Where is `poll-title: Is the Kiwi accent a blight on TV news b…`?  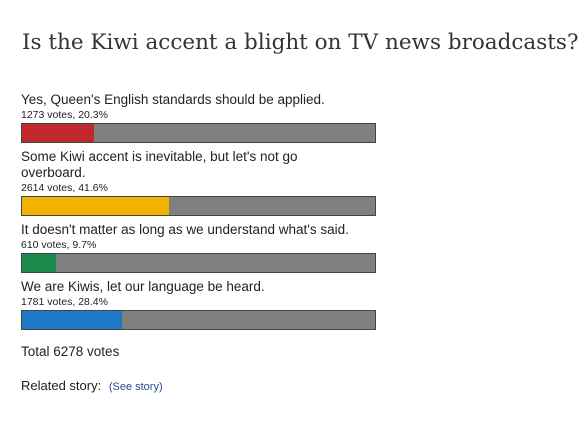 poll-title: Is the Kiwi accent a blight on TV news b… is located at coordinates (300, 42).